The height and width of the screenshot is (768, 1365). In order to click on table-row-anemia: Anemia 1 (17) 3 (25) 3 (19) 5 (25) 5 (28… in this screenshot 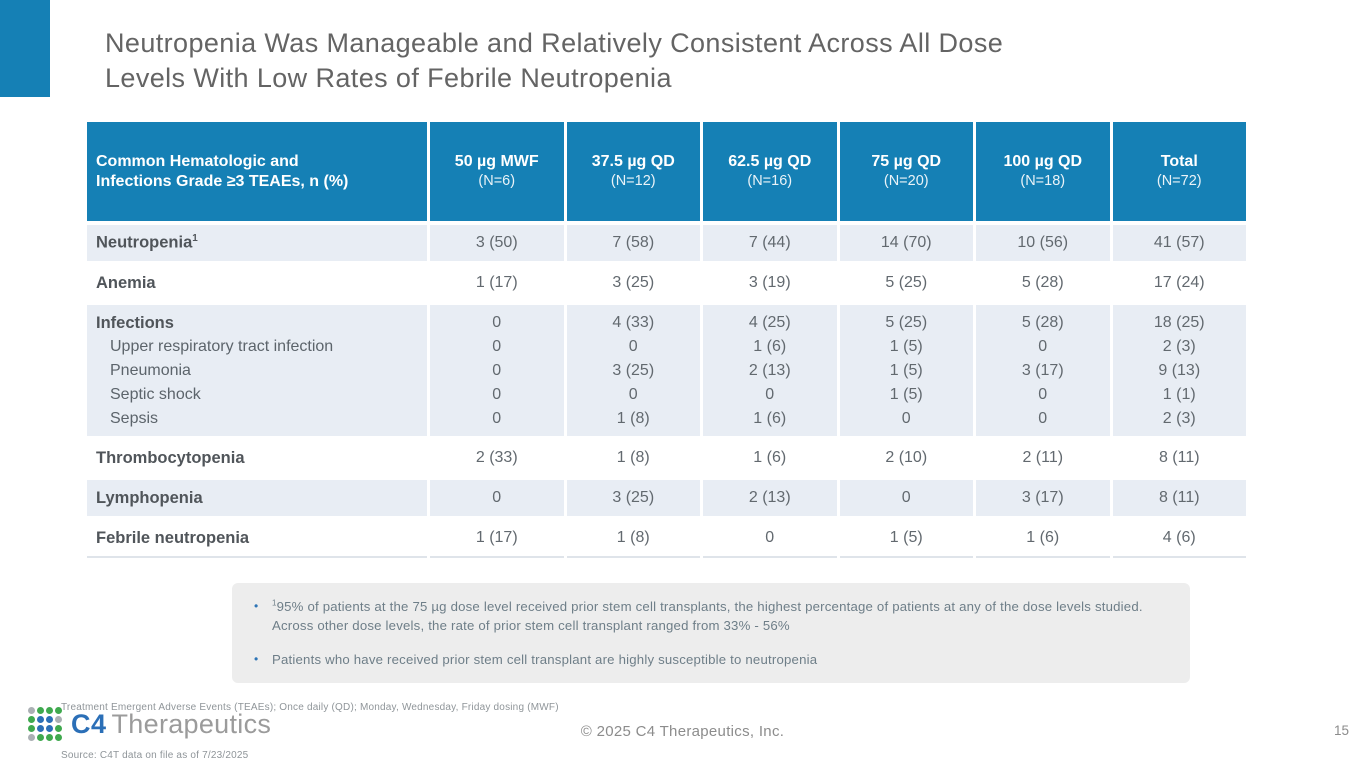, I will do `click(666, 283)`.